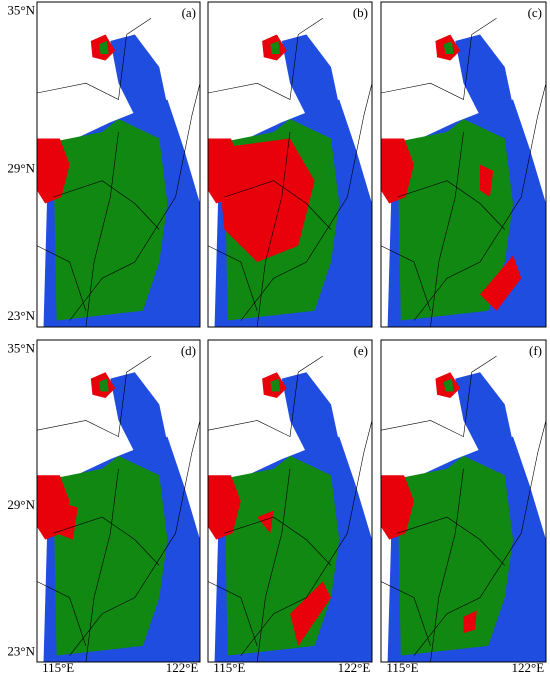 This screenshot has width=550, height=677. What do you see at coordinates (535, 350) in the screenshot?
I see `panel-label: (f)` at bounding box center [535, 350].